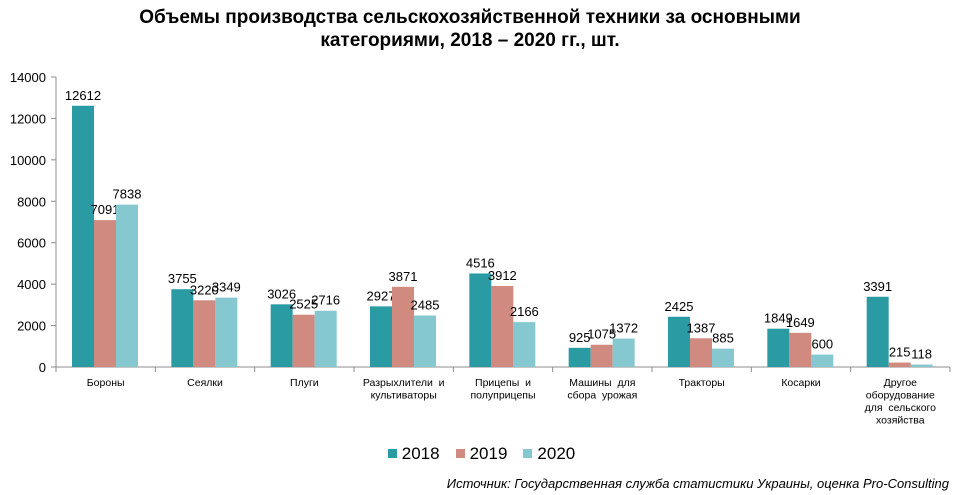 The height and width of the screenshot is (495, 963). Describe the element at coordinates (901, 383) in the screenshot. I see `x-category-label-line: Другое` at that location.